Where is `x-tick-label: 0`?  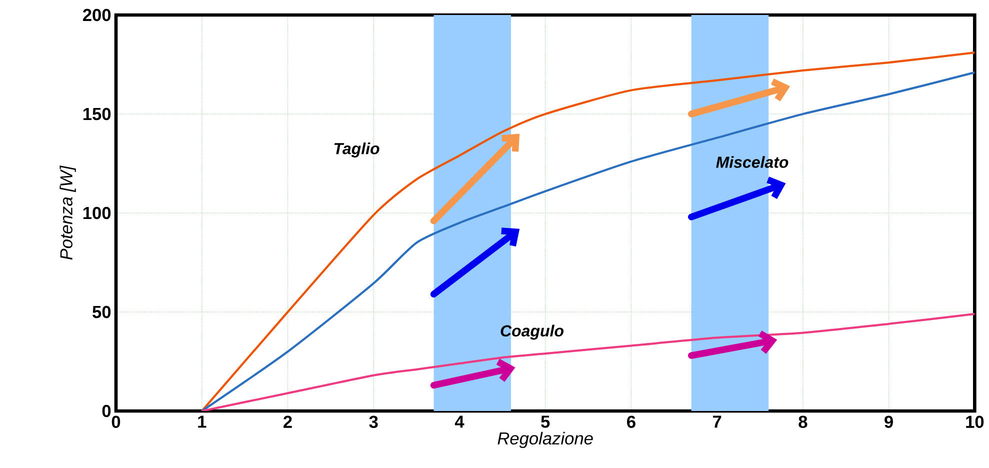
x-tick-label: 0 is located at coordinates (116, 422).